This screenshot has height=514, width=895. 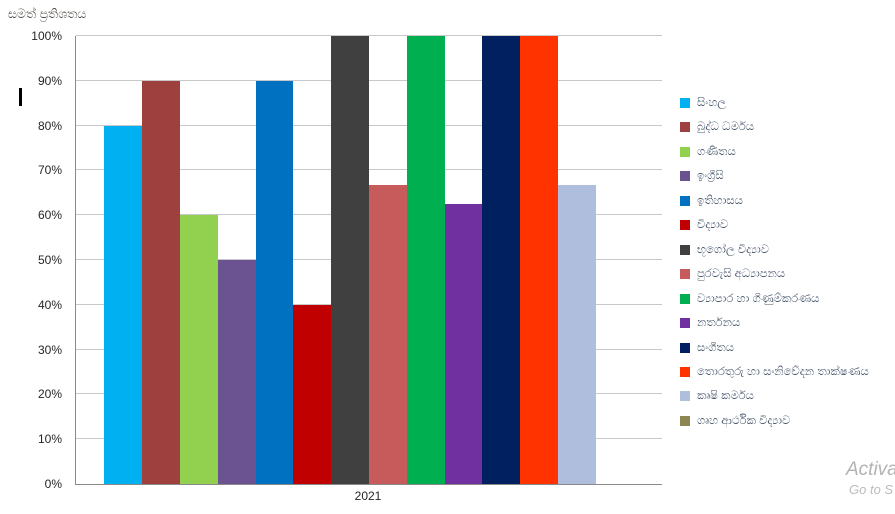 I want to click on chart-title: සමත් ප්‍රතිශතය, so click(x=47, y=14).